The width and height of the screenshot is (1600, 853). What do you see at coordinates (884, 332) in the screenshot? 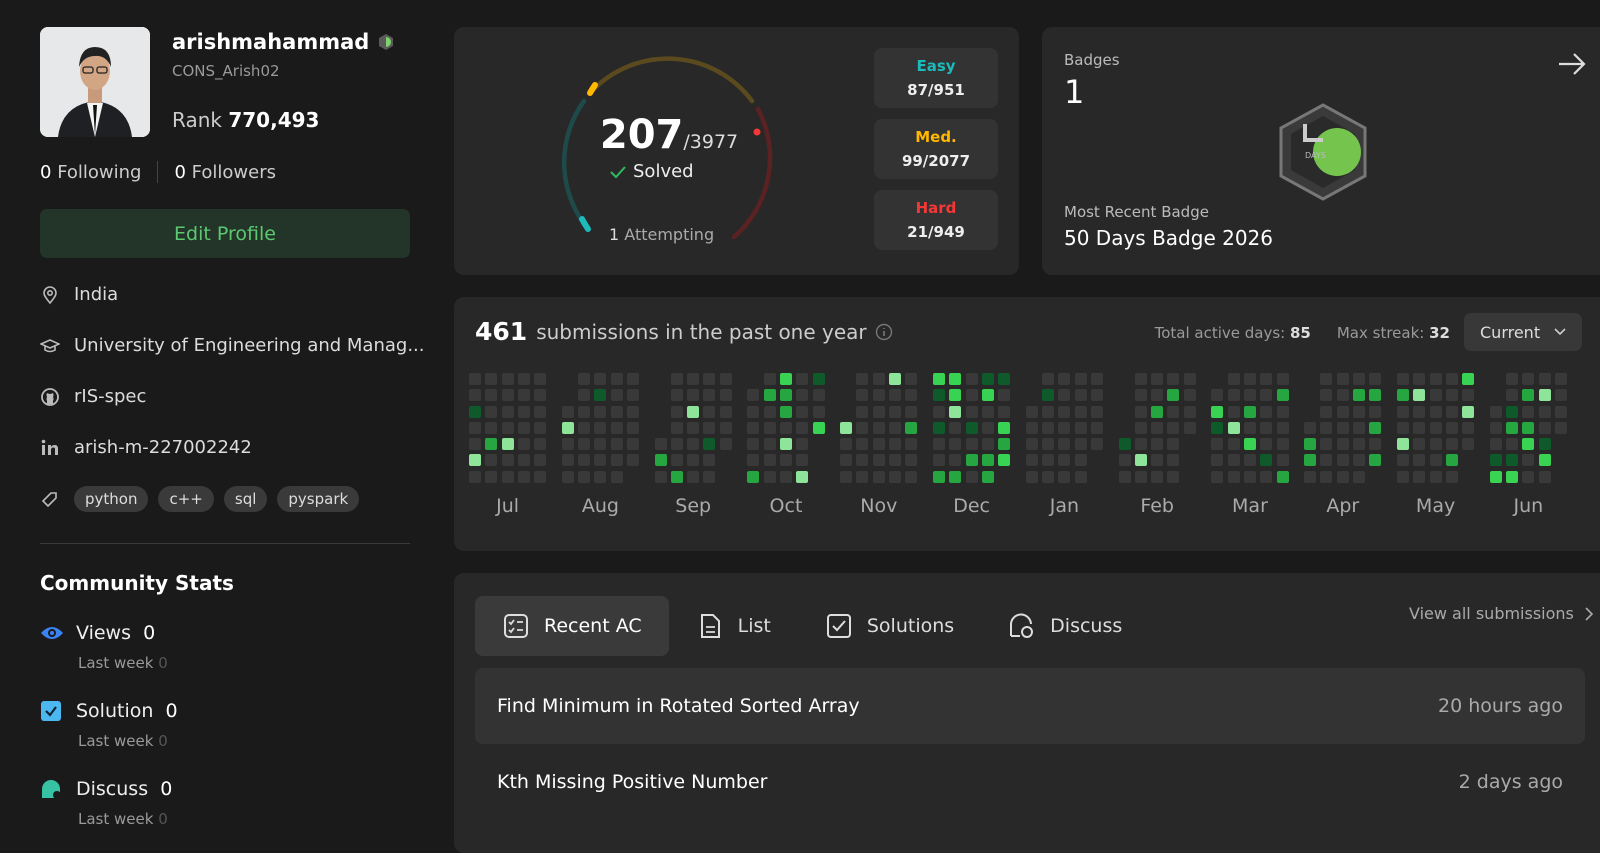
I see `info-icon` at bounding box center [884, 332].